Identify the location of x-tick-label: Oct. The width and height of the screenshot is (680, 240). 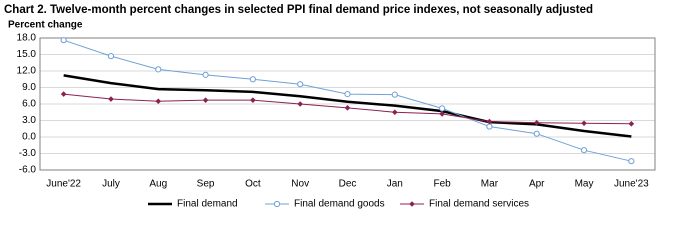
(253, 184).